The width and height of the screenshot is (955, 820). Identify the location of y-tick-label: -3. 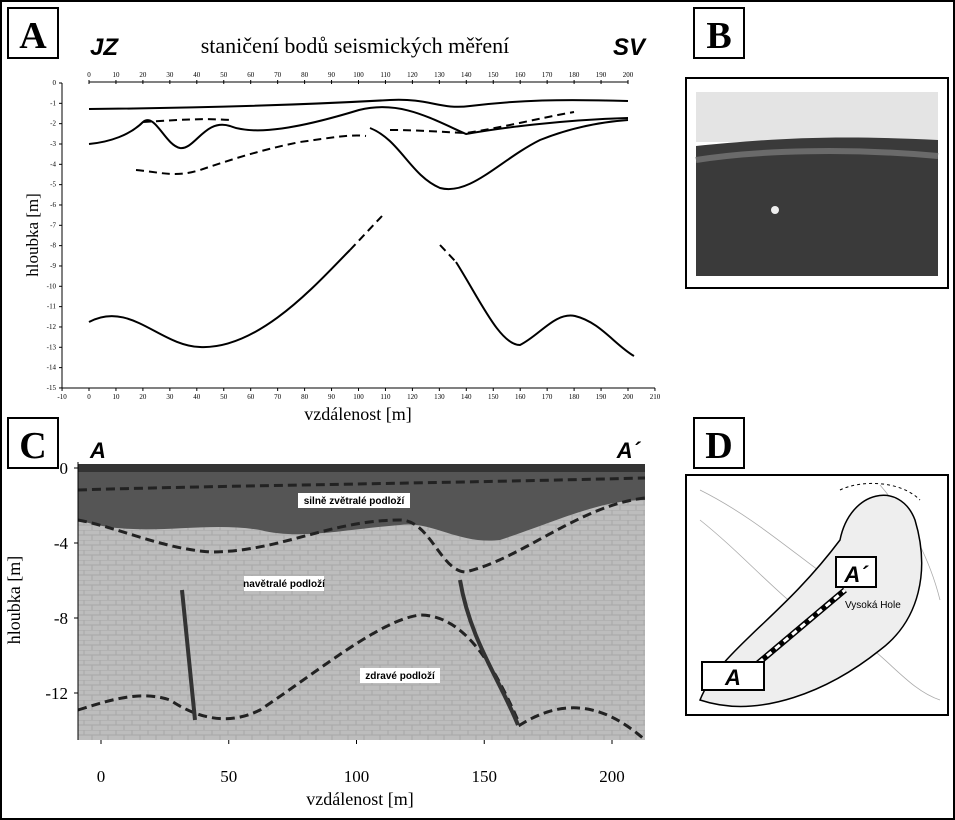
(53, 144).